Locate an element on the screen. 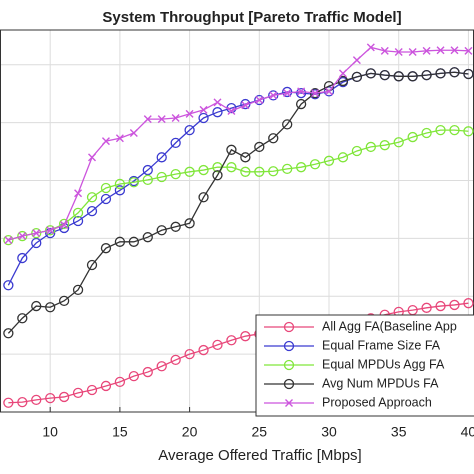 The image size is (474, 474). legend-label: Proposed Approach is located at coordinates (377, 402).